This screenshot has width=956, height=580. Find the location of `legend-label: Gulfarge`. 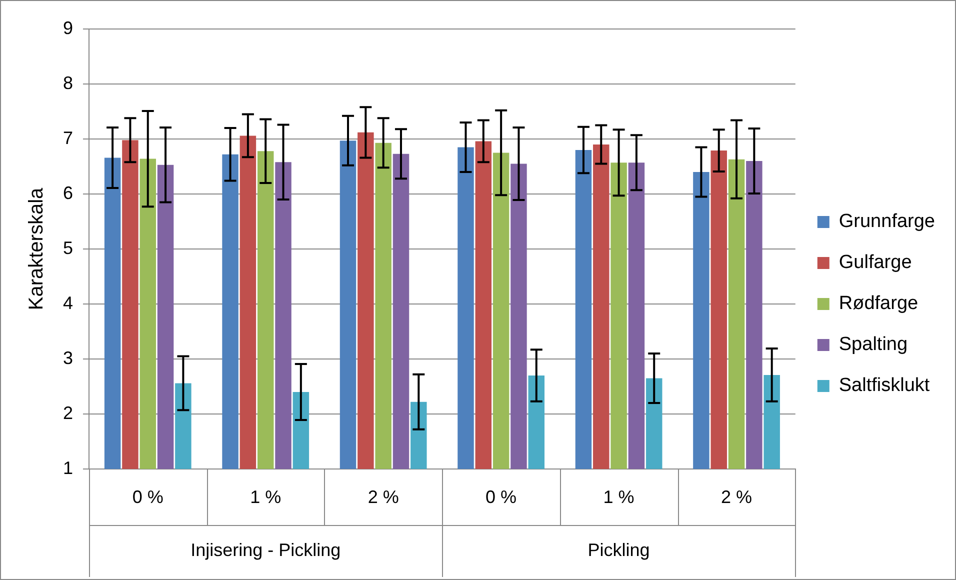

legend-label: Gulfarge is located at coordinates (875, 263).